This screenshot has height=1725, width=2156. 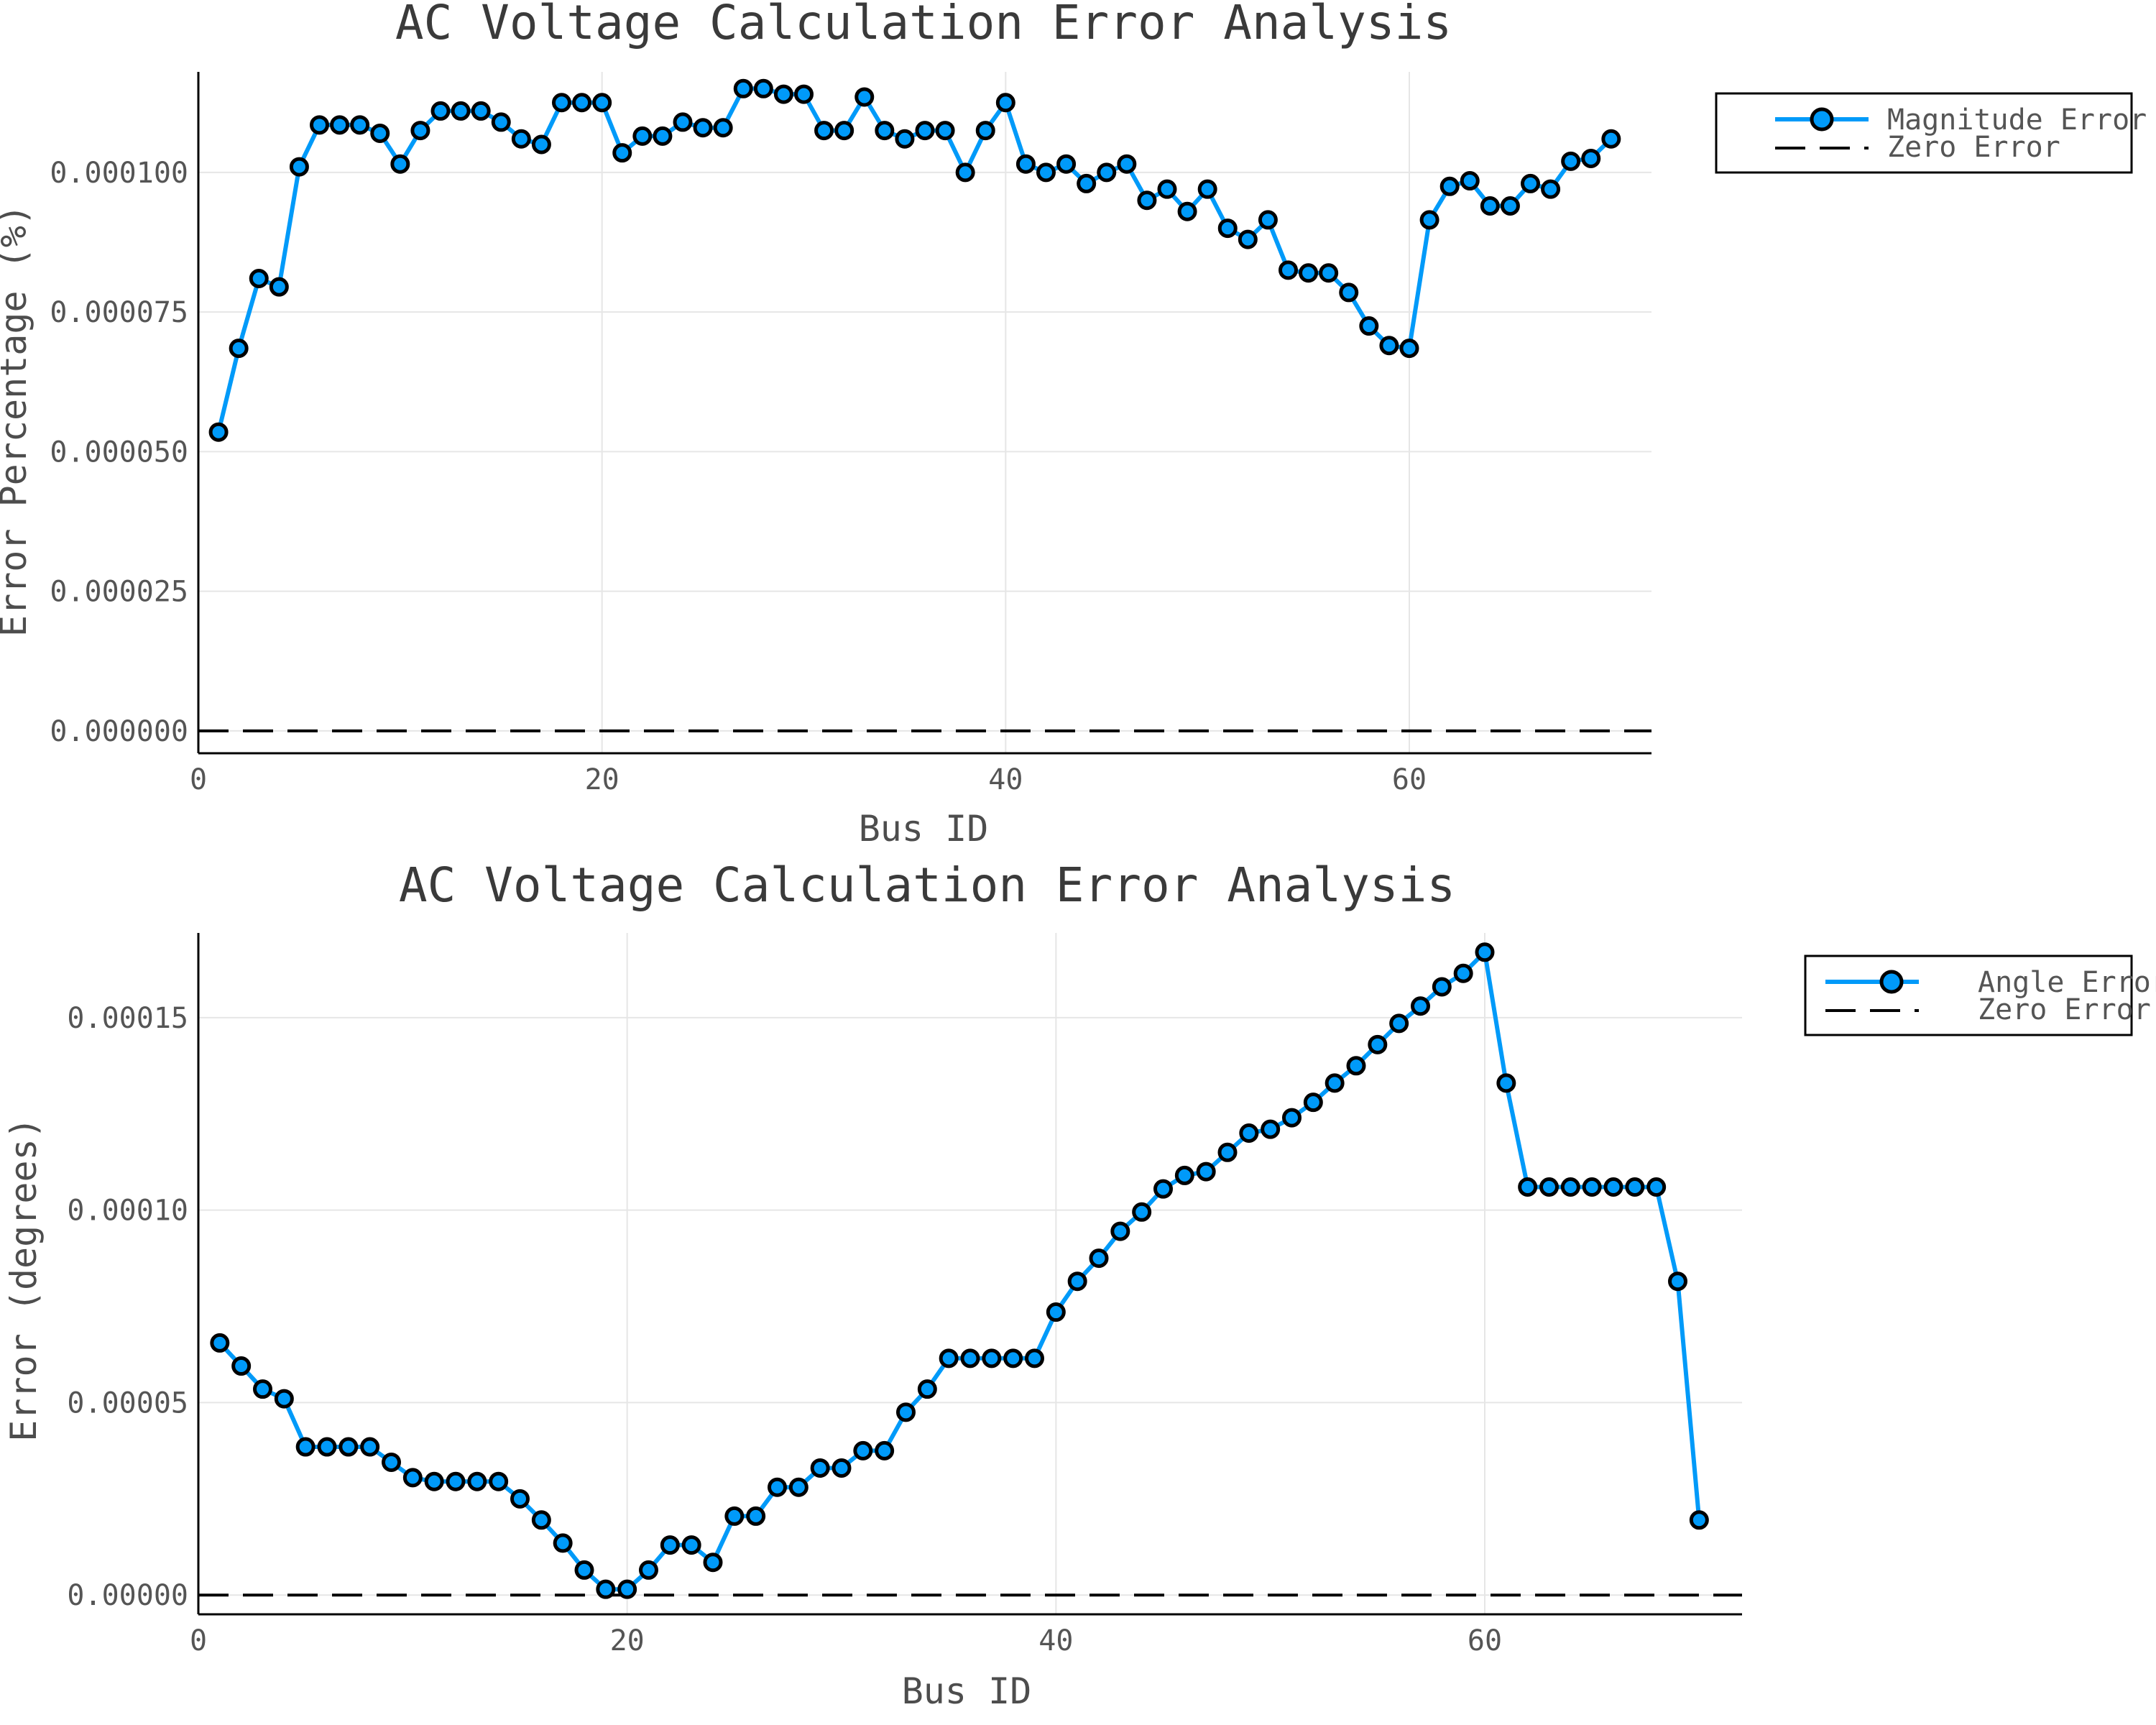 I want to click on y-tick-label: 0.000075, so click(x=119, y=312).